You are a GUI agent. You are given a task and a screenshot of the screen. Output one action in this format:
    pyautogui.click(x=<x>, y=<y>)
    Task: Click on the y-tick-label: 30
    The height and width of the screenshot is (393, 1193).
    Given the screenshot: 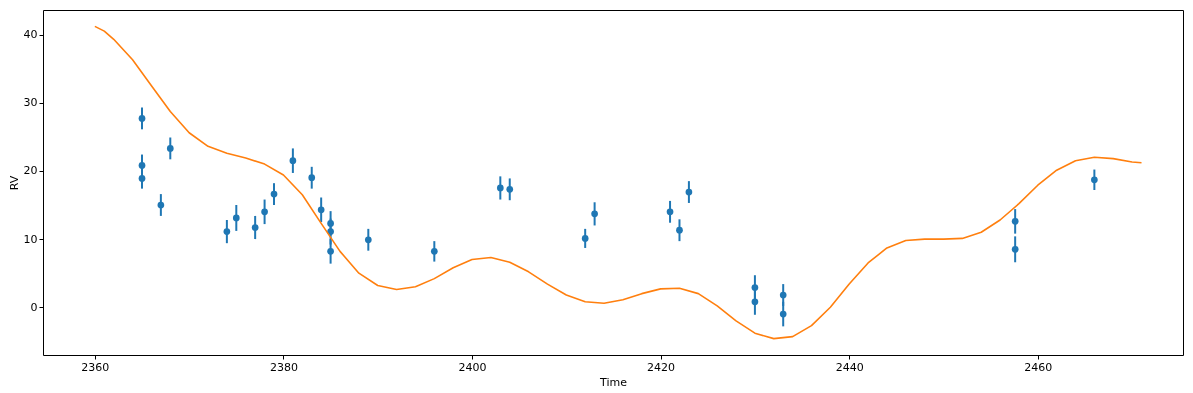 What is the action you would take?
    pyautogui.click(x=30, y=103)
    